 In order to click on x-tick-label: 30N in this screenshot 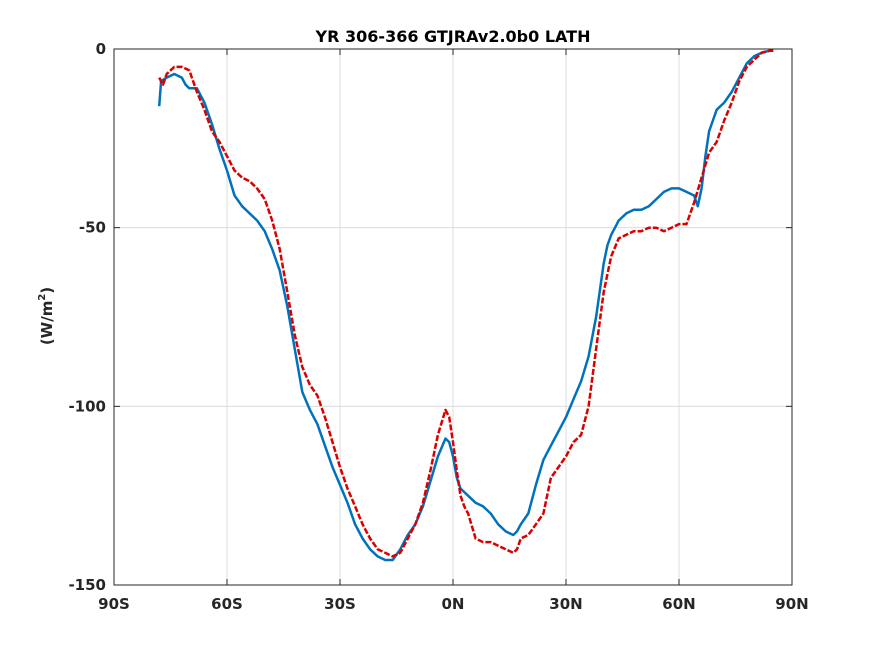, I will do `click(565, 604)`.